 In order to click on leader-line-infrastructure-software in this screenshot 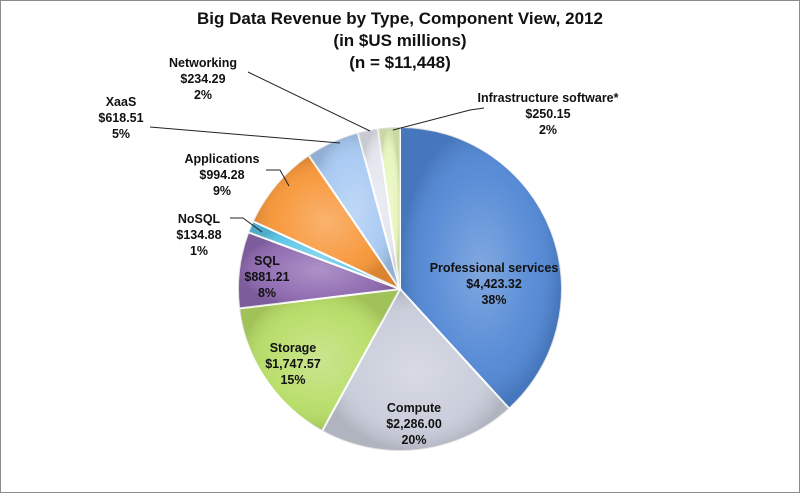, I will do `click(438, 119)`.